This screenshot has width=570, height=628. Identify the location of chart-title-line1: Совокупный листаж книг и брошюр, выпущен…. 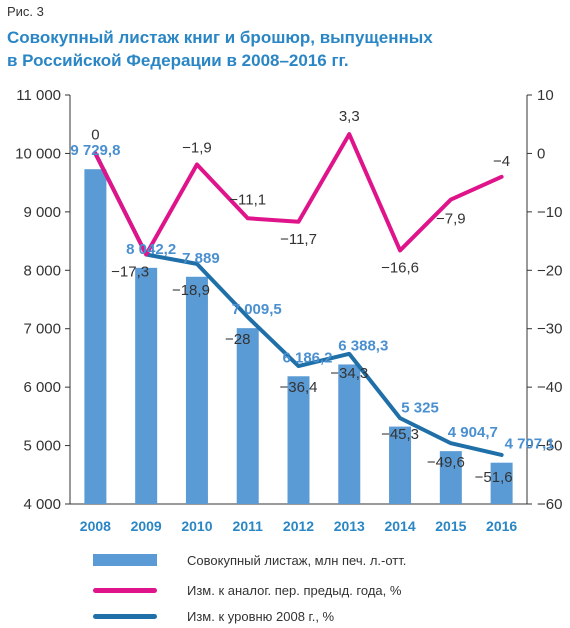
(220, 37).